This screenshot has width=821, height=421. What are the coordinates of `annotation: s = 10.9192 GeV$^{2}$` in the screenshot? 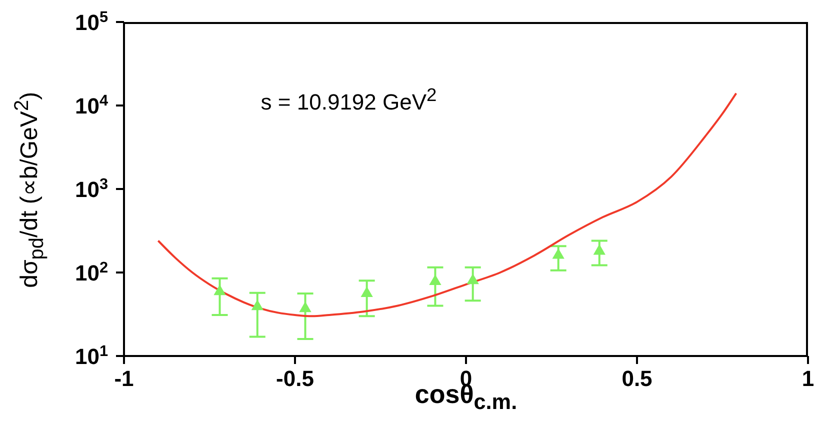 It's located at (348, 100).